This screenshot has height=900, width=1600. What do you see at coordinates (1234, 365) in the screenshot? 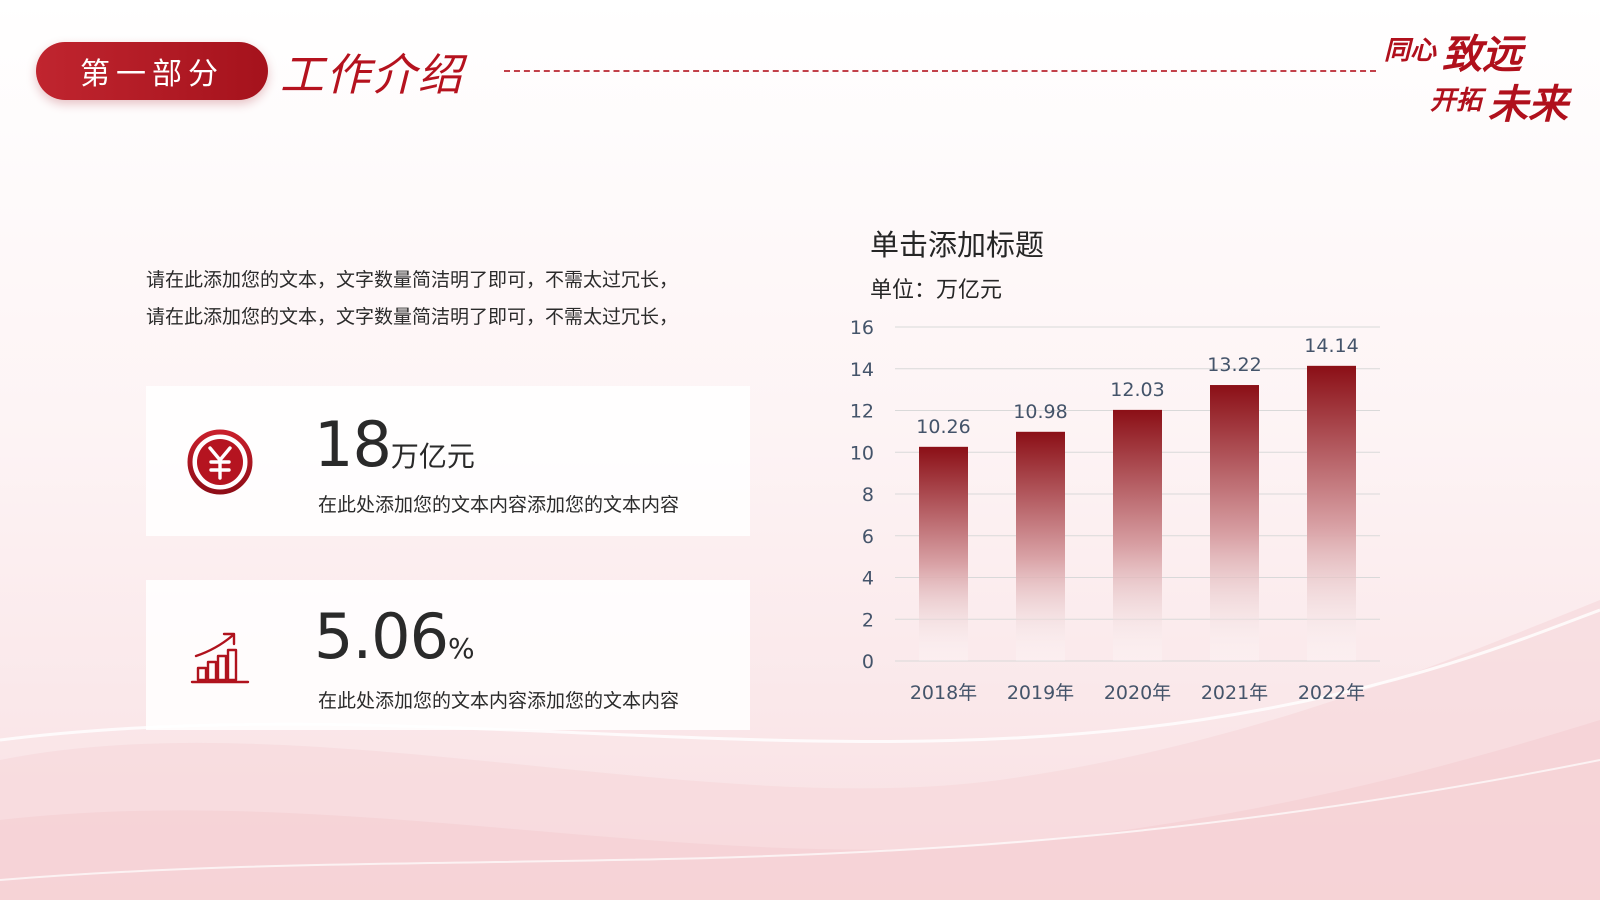
I see `data-label: 13.22` at bounding box center [1234, 365].